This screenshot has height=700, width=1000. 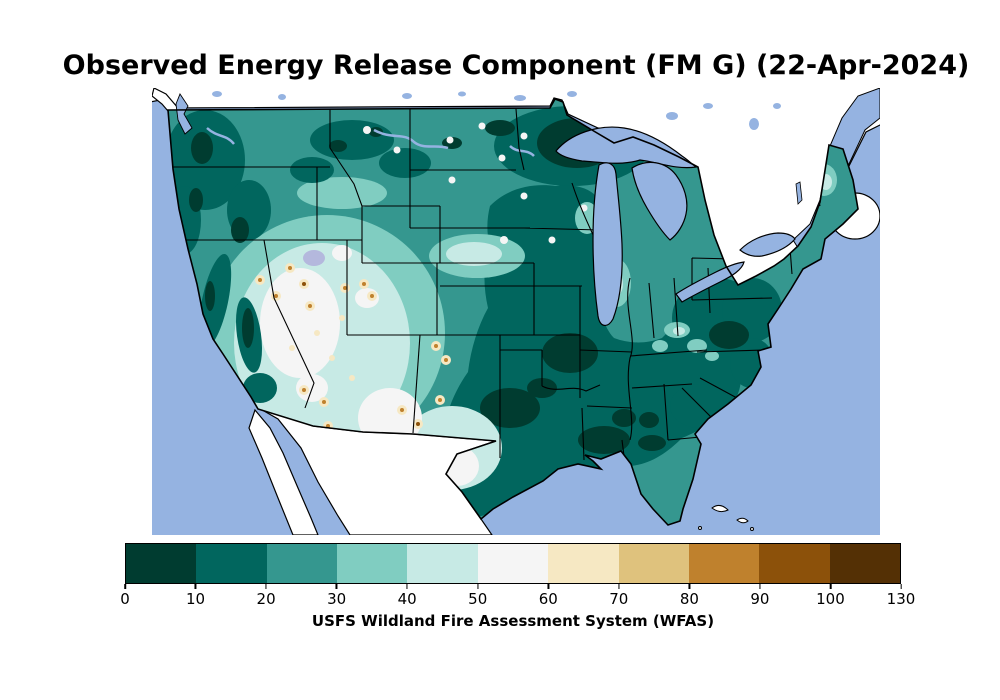 I want to click on lake-huron, so click(x=659, y=201).